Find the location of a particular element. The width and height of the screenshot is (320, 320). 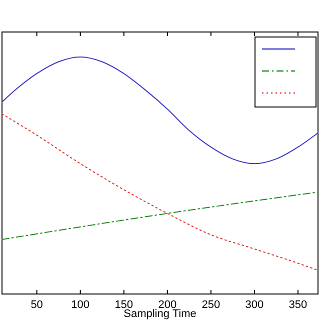

x-tick-label: 300 is located at coordinates (254, 305).